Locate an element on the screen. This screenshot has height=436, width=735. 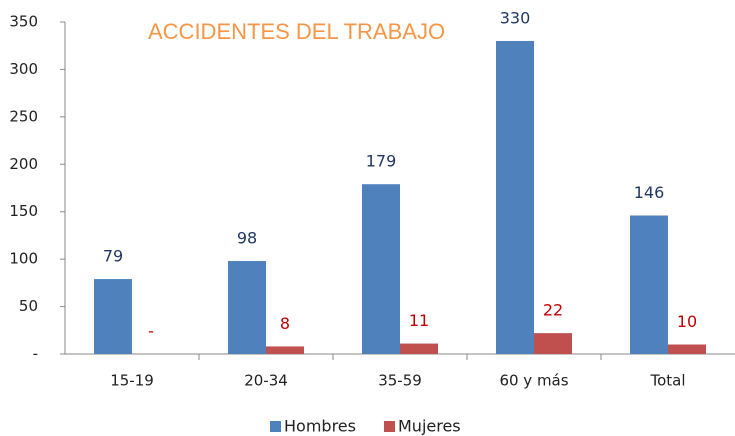
data-label: 330 is located at coordinates (515, 17).